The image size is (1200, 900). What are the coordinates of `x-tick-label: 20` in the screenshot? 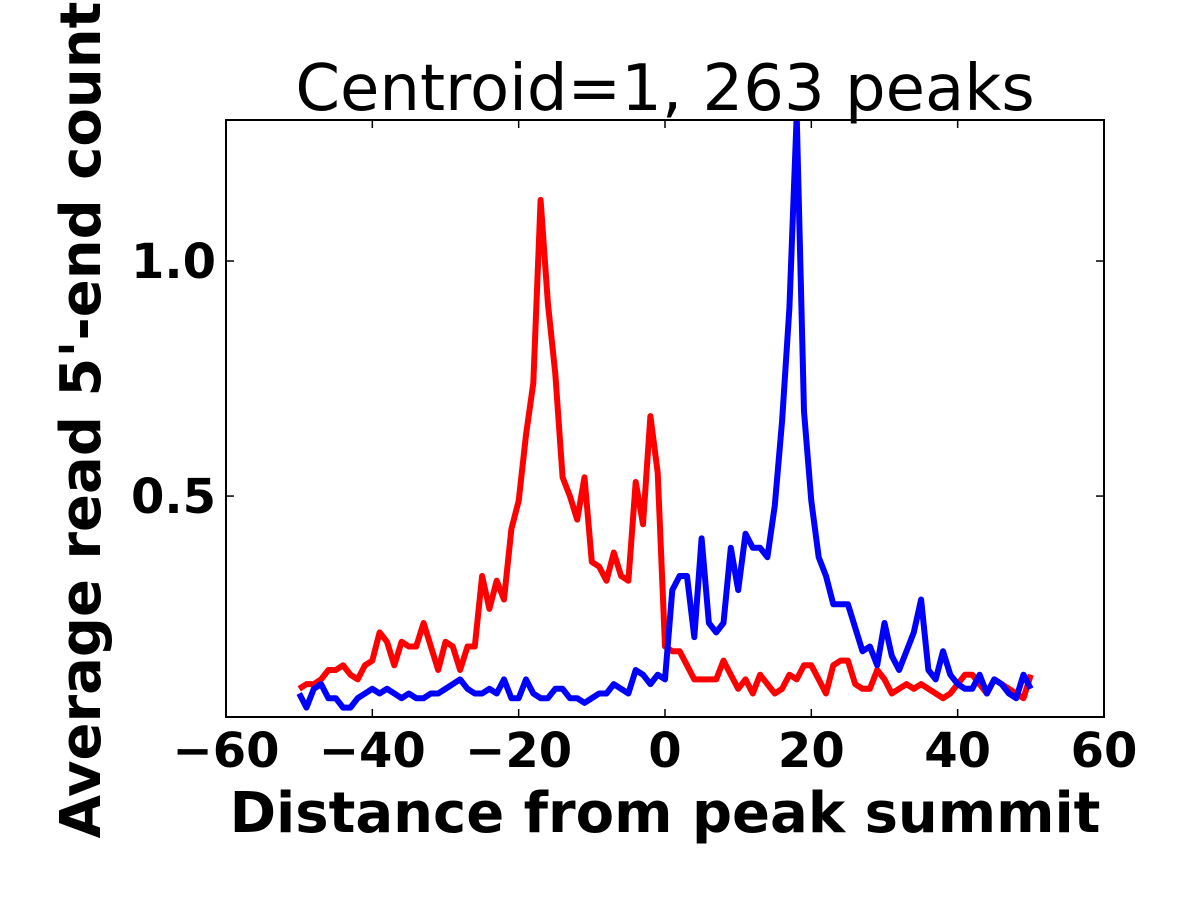 It's located at (811, 751).